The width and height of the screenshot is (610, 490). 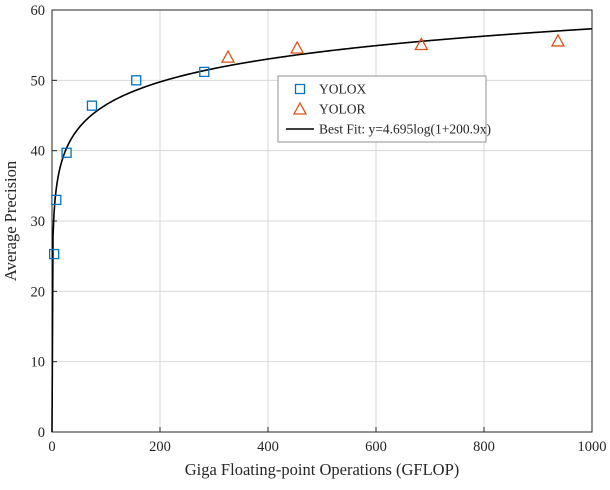 What do you see at coordinates (38, 11) in the screenshot?
I see `y-tick-label: 60` at bounding box center [38, 11].